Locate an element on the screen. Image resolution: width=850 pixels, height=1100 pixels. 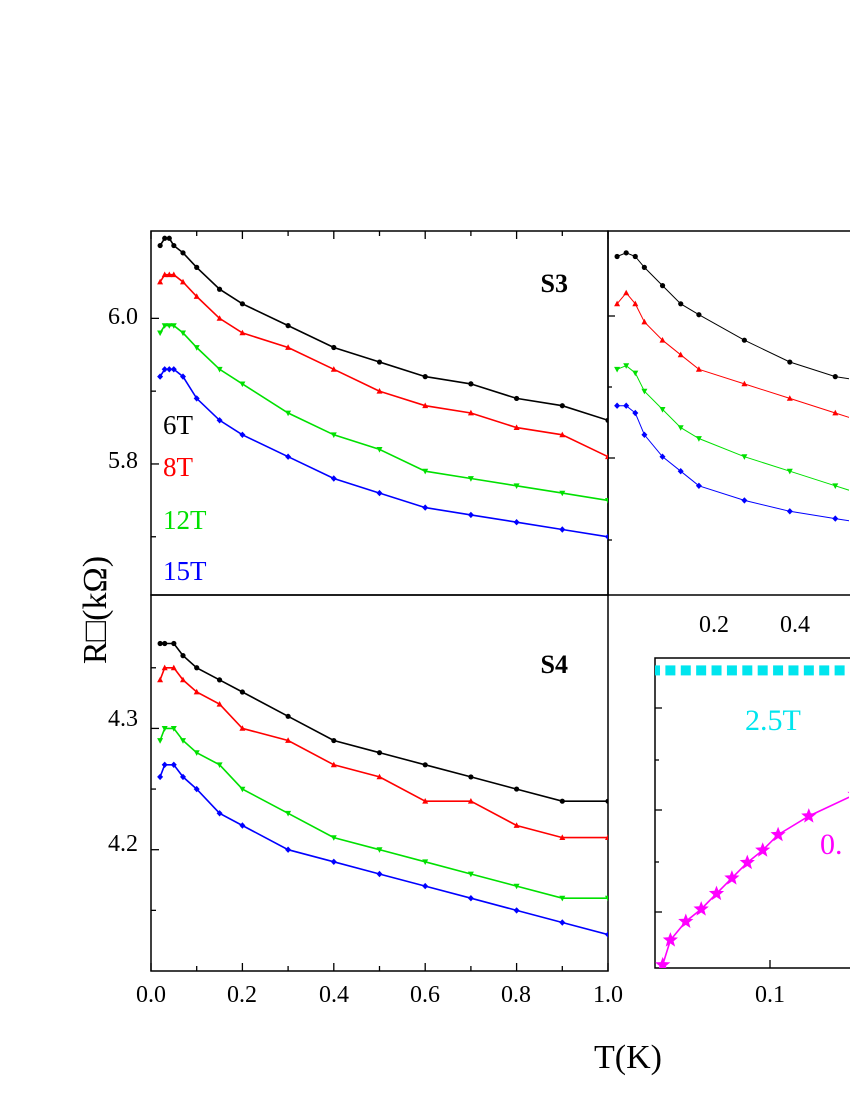
series-3-0- is located at coordinates (752, 879).